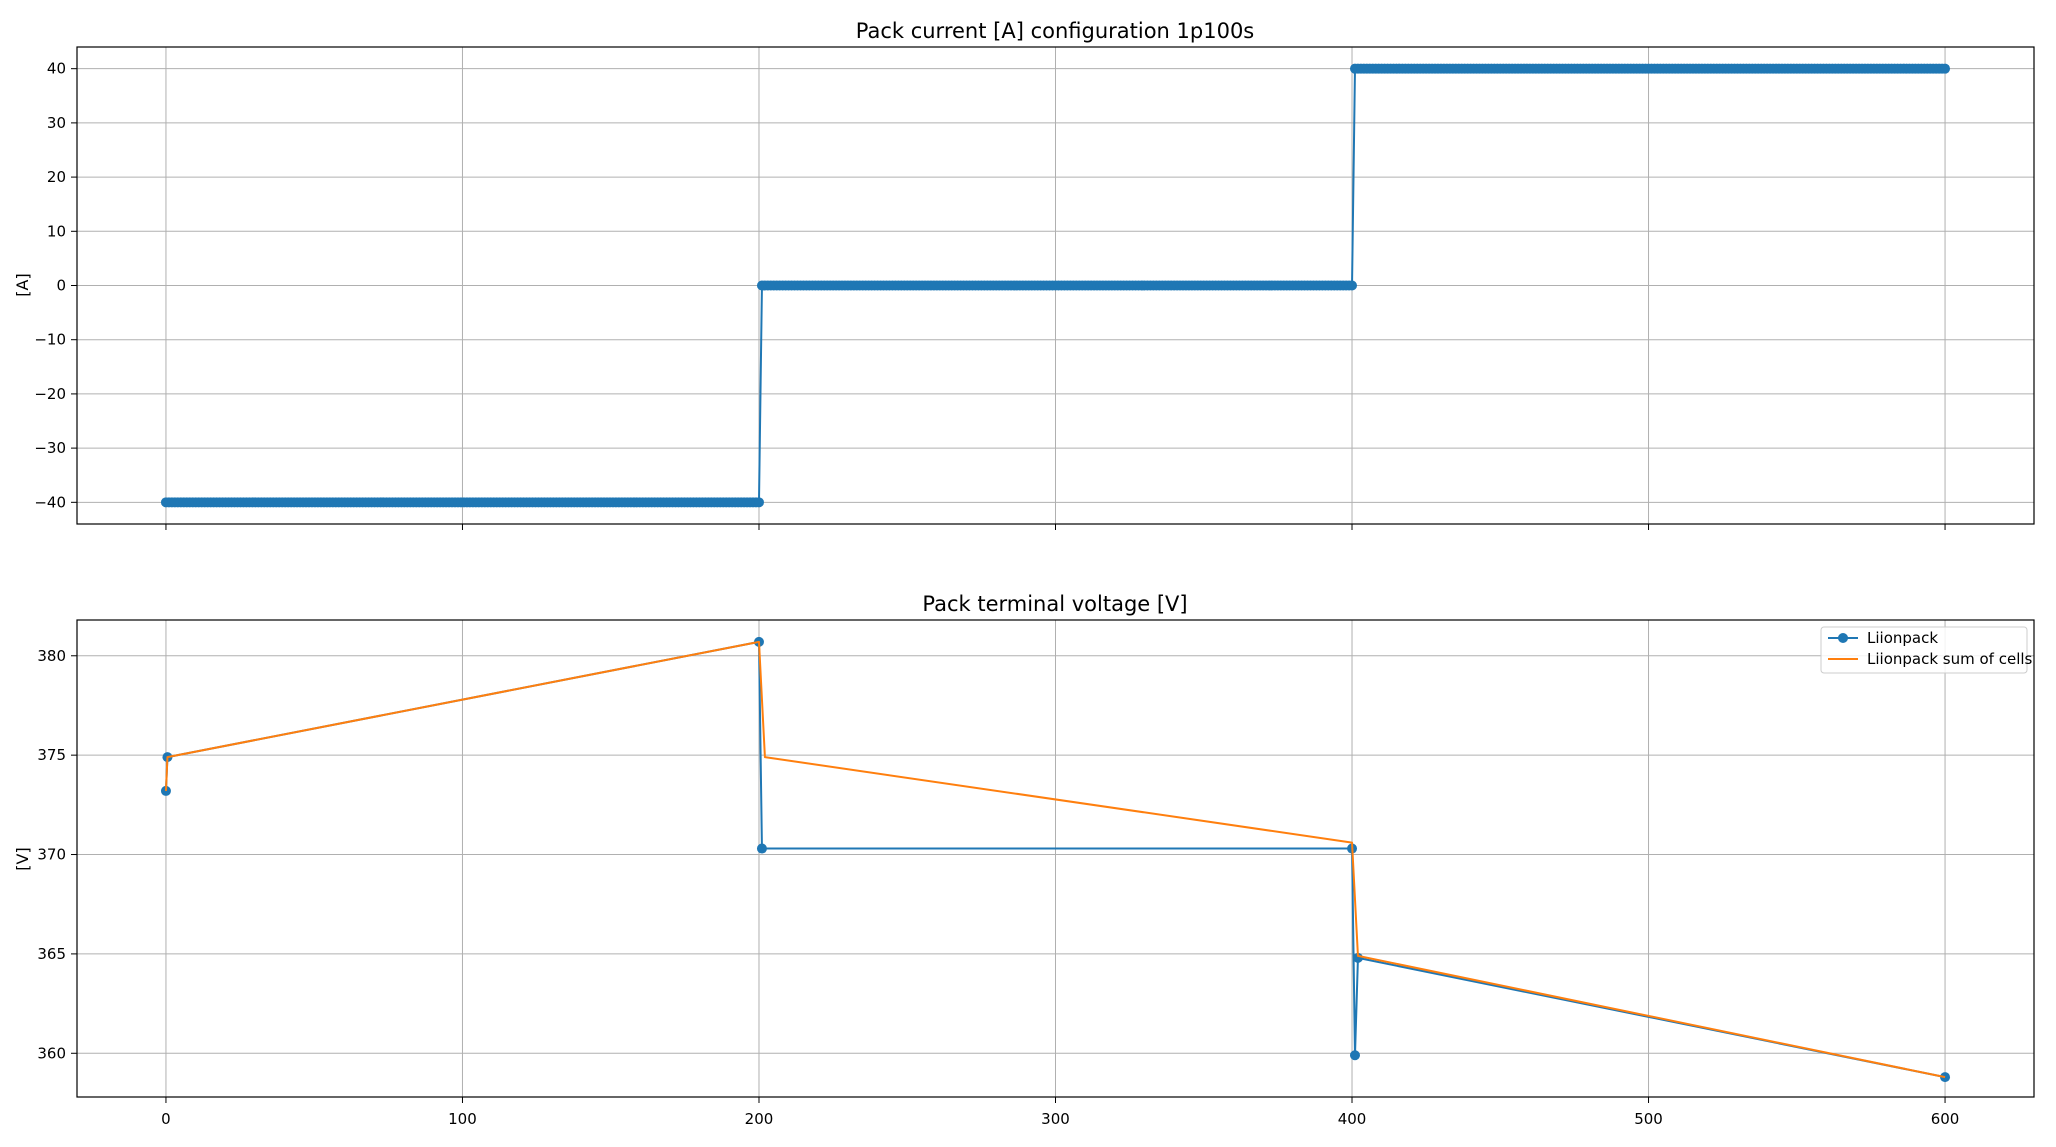 The image size is (2056, 1147). Describe the element at coordinates (1648, 1119) in the screenshot. I see `voltage-x-tick-label: 500` at that location.